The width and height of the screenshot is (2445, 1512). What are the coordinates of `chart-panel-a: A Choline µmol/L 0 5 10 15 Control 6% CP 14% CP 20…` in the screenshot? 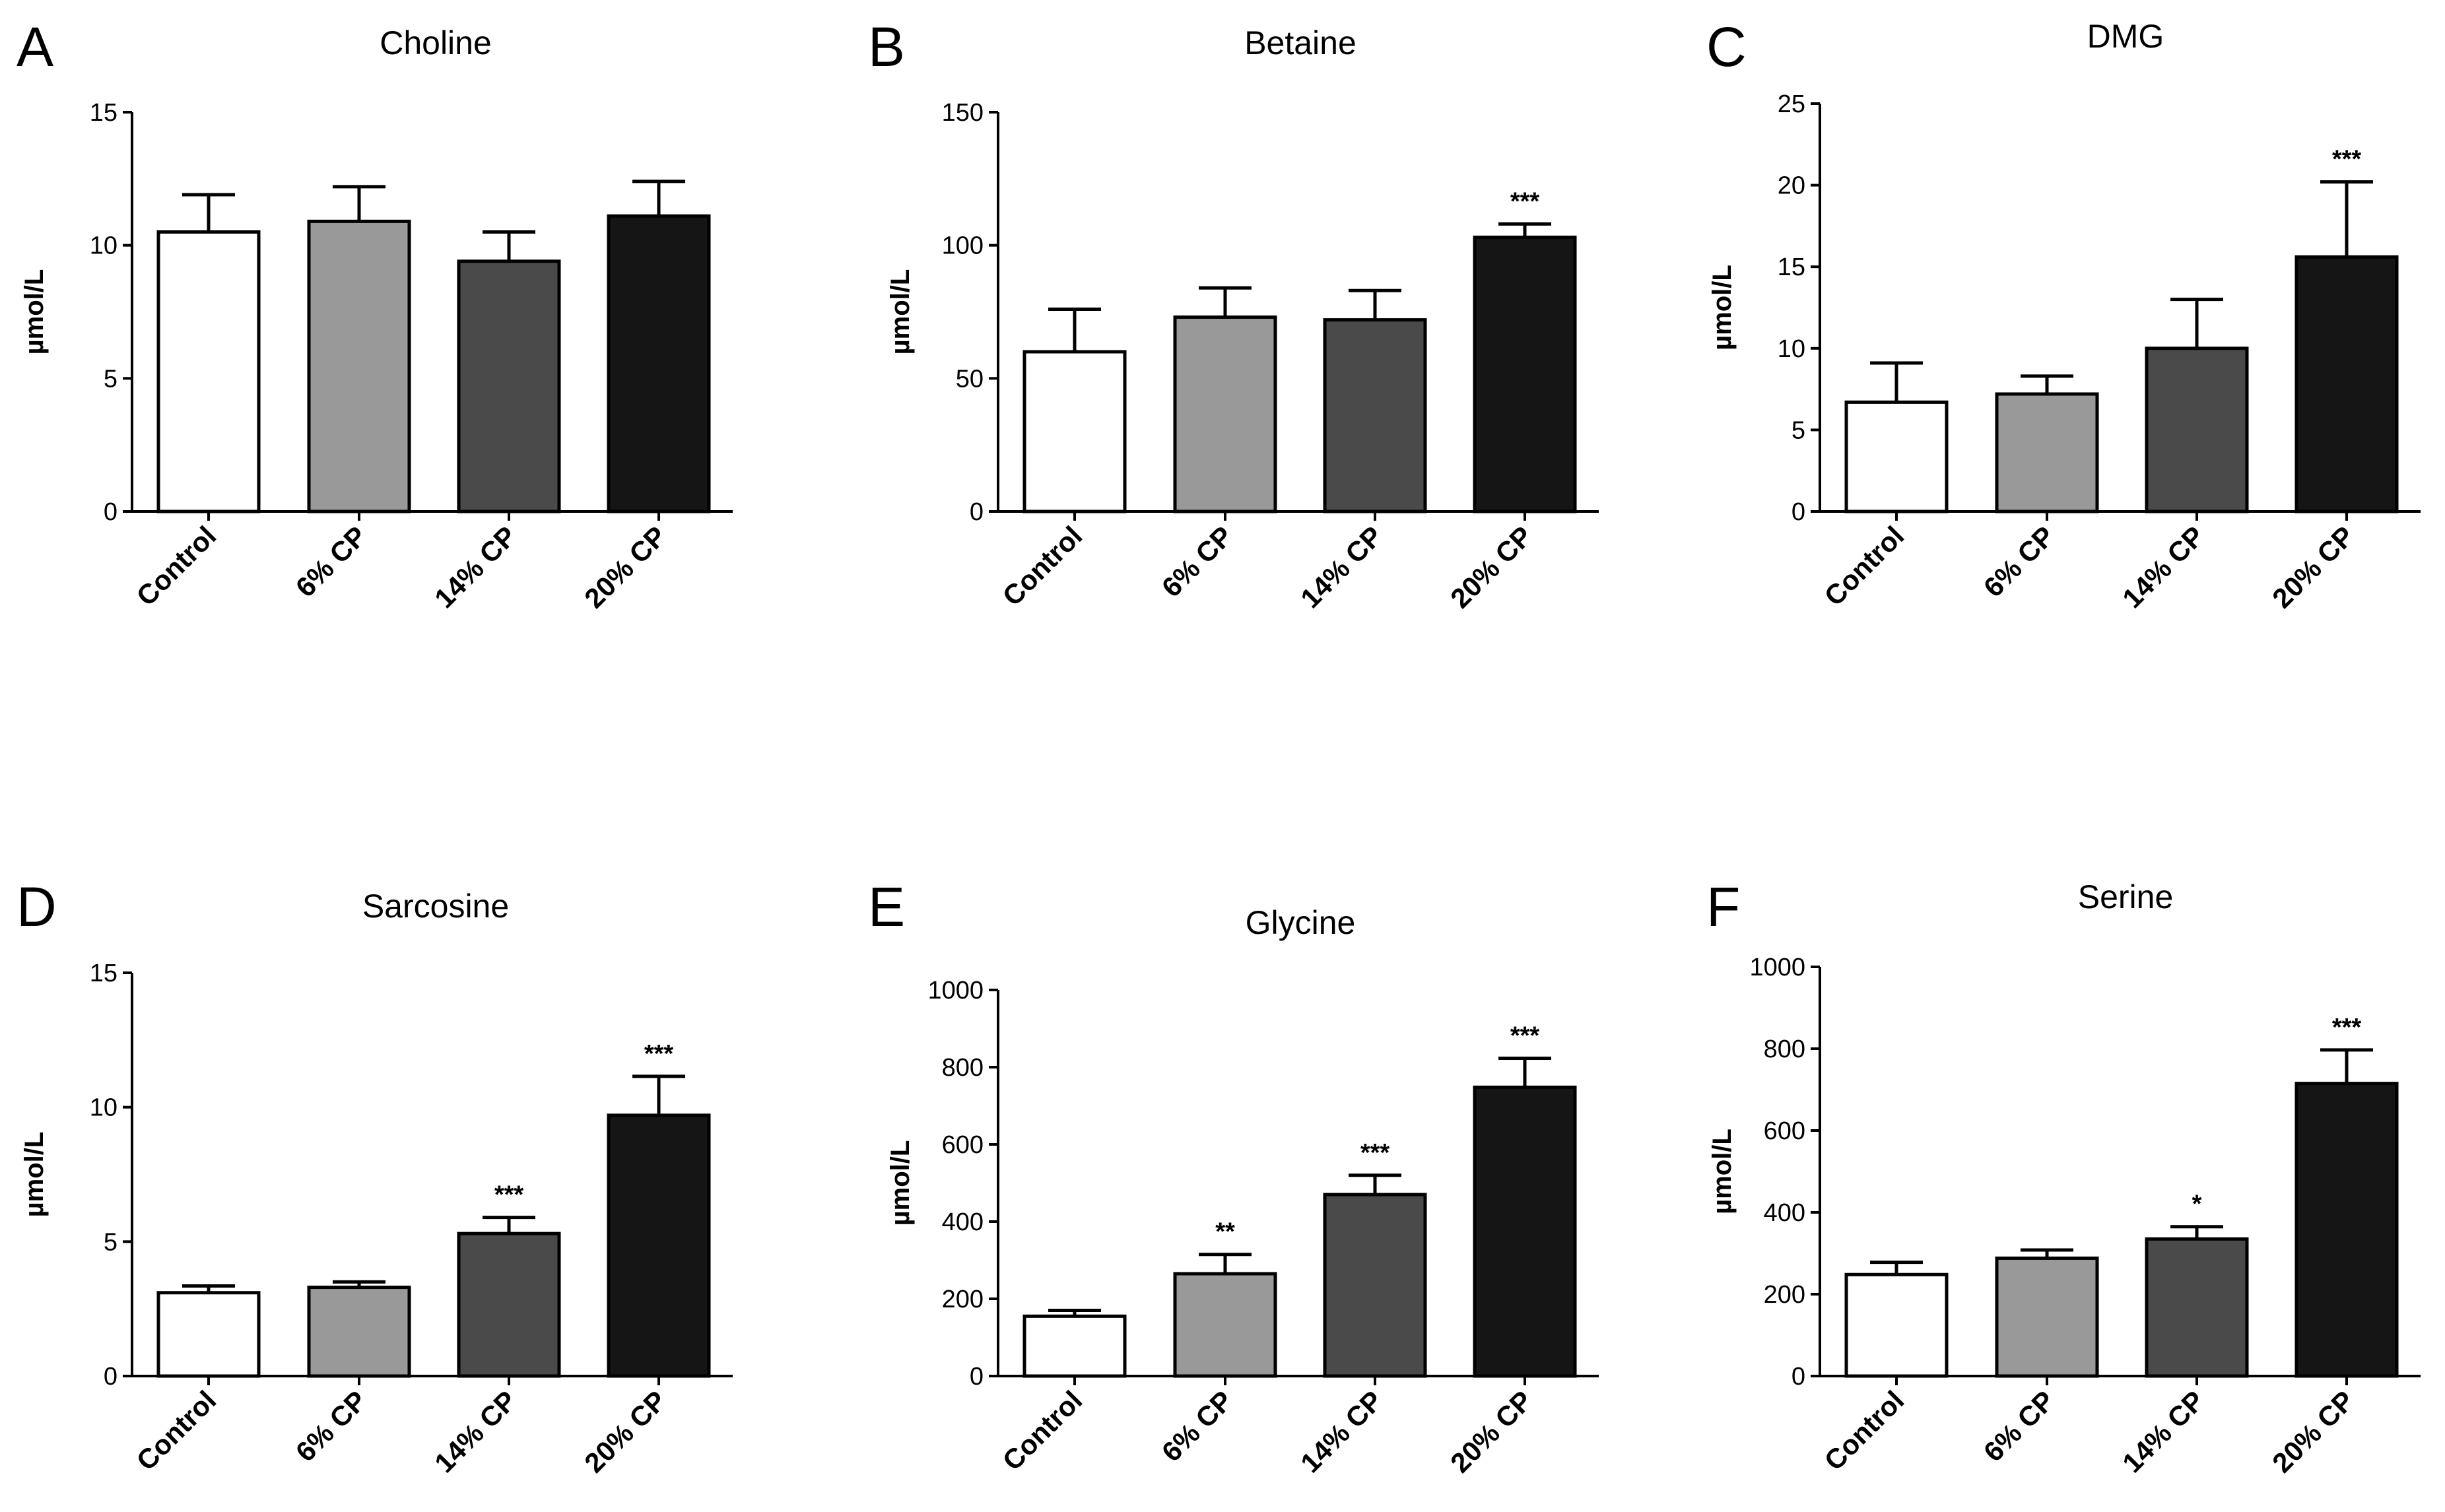 It's located at (375, 315).